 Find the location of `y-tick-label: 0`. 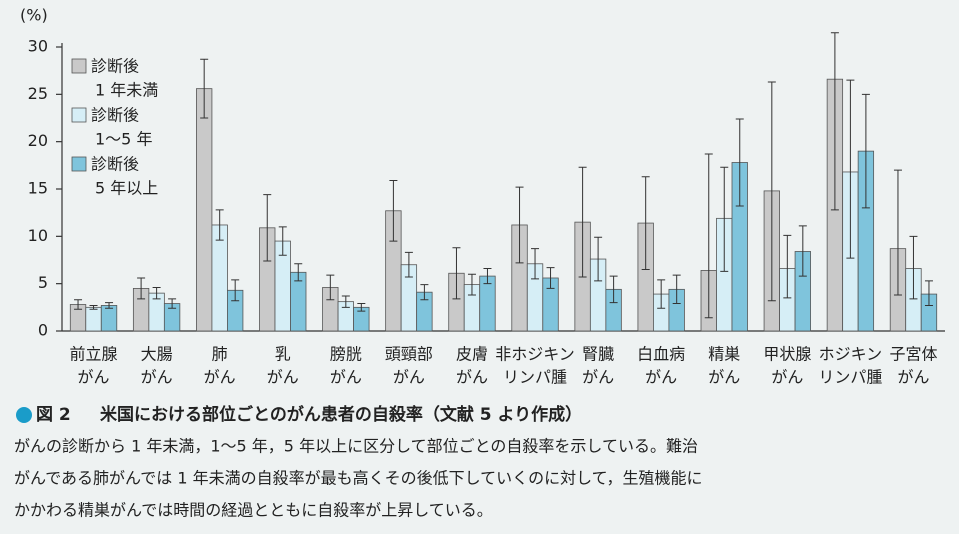

y-tick-label: 0 is located at coordinates (43, 330).